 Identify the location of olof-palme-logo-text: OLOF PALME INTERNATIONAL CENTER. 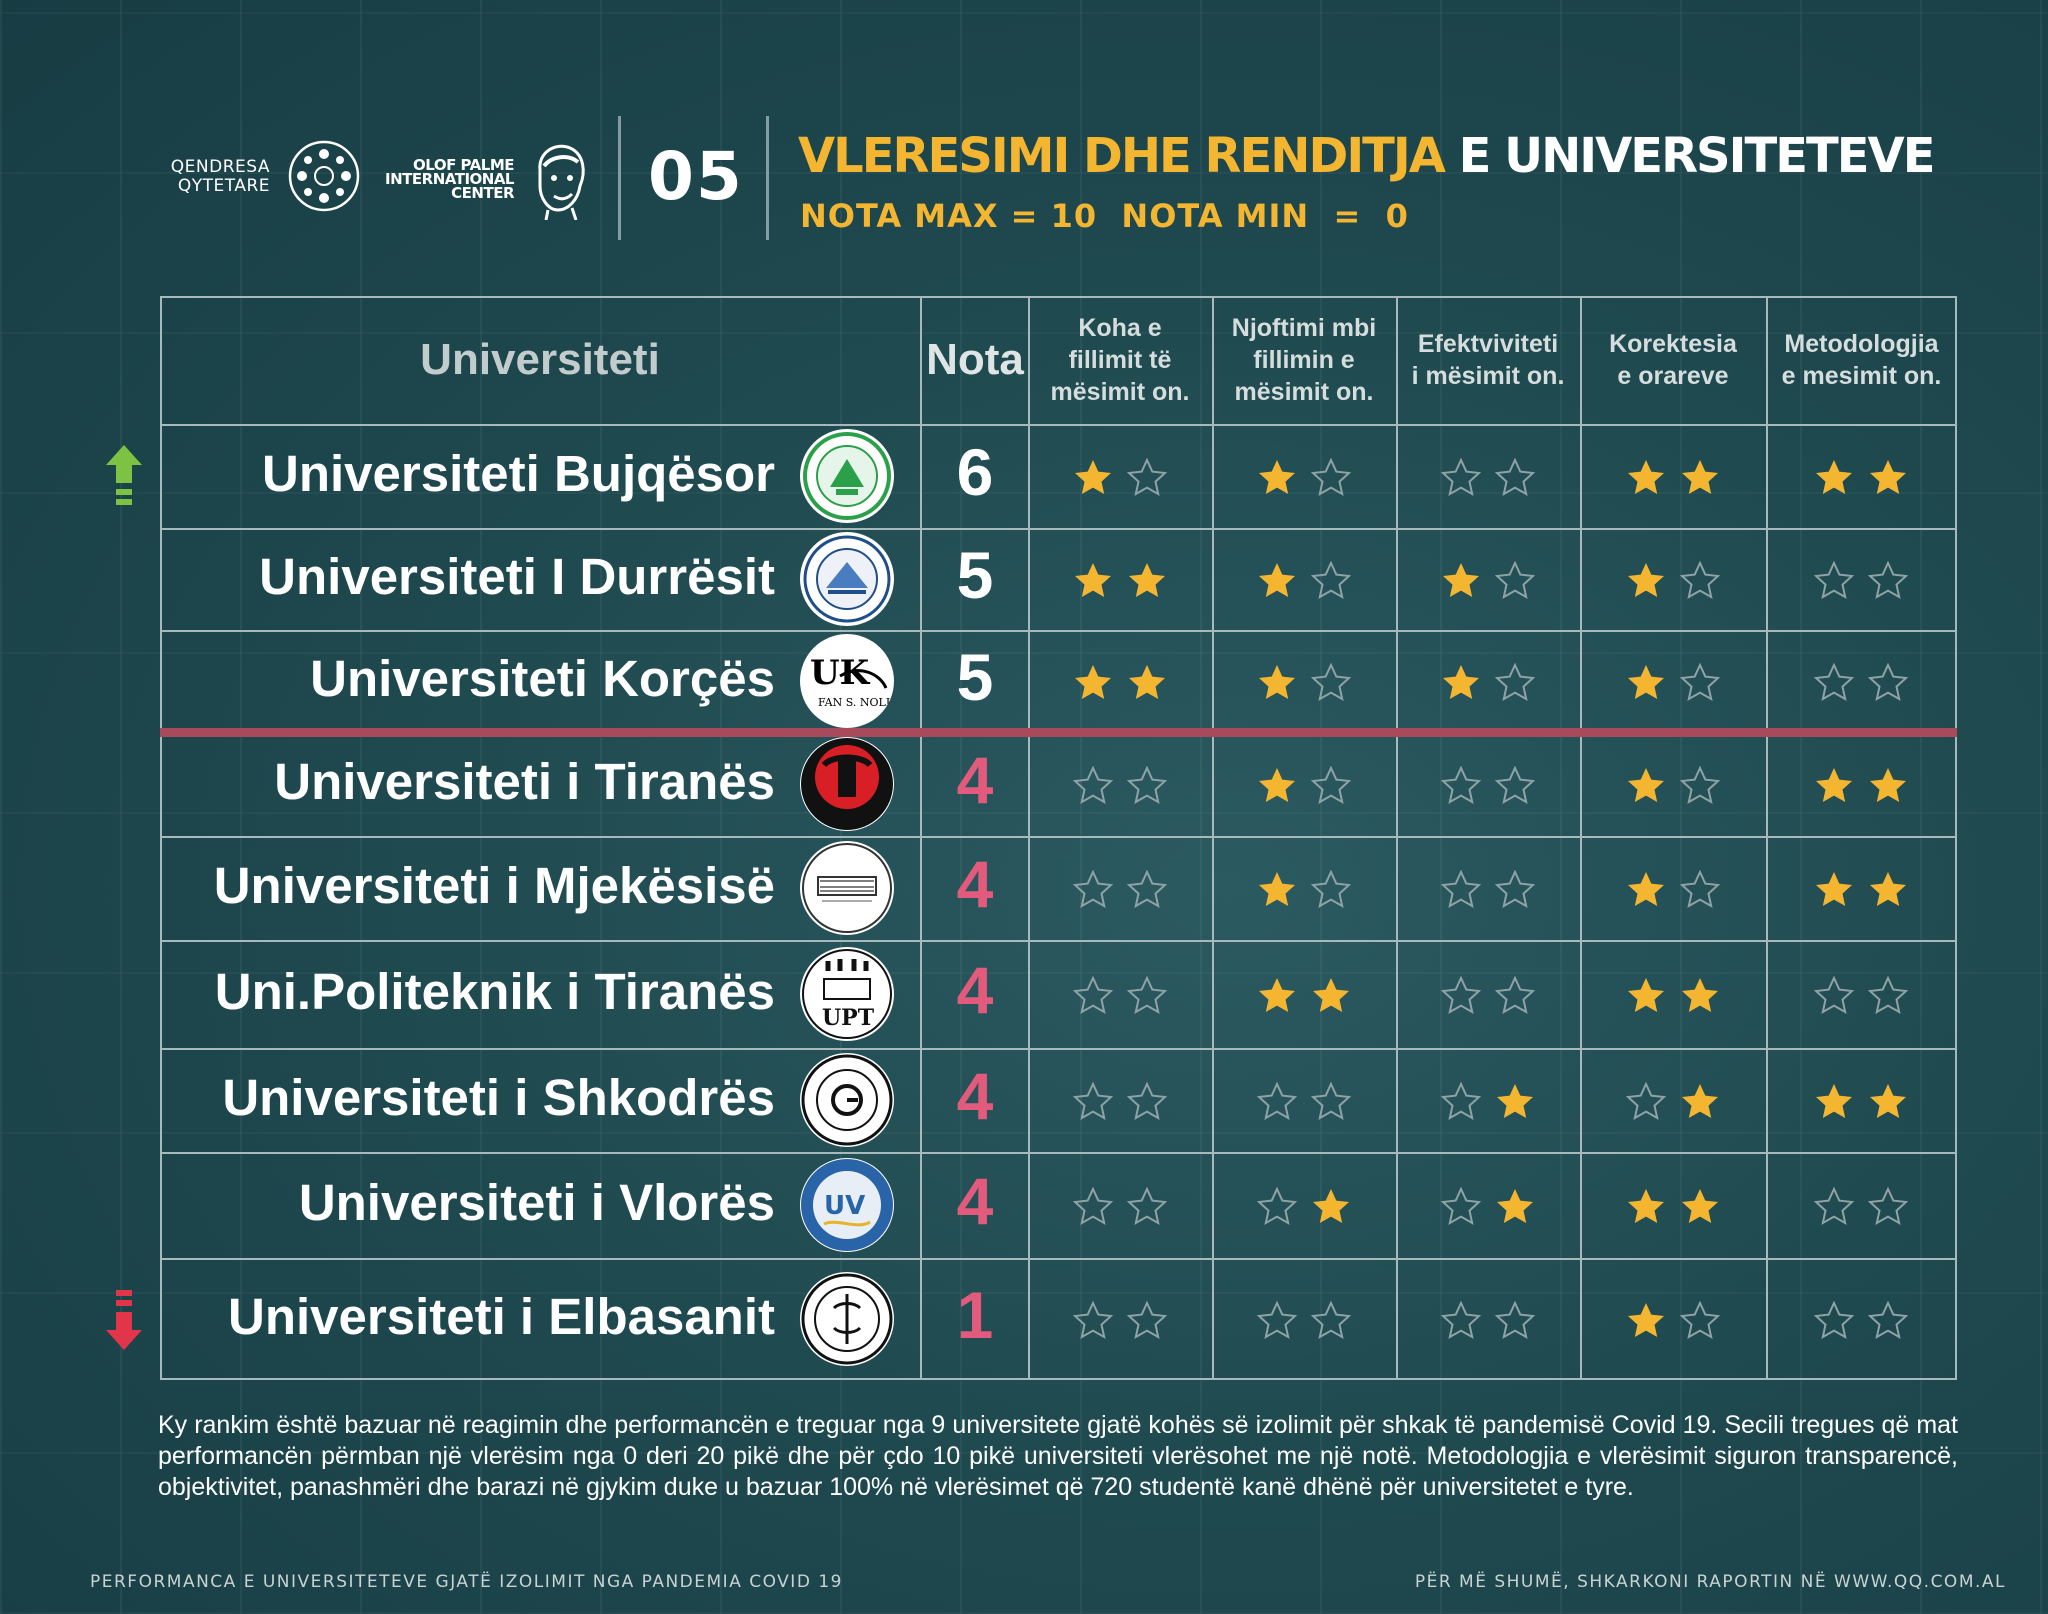
(441, 180).